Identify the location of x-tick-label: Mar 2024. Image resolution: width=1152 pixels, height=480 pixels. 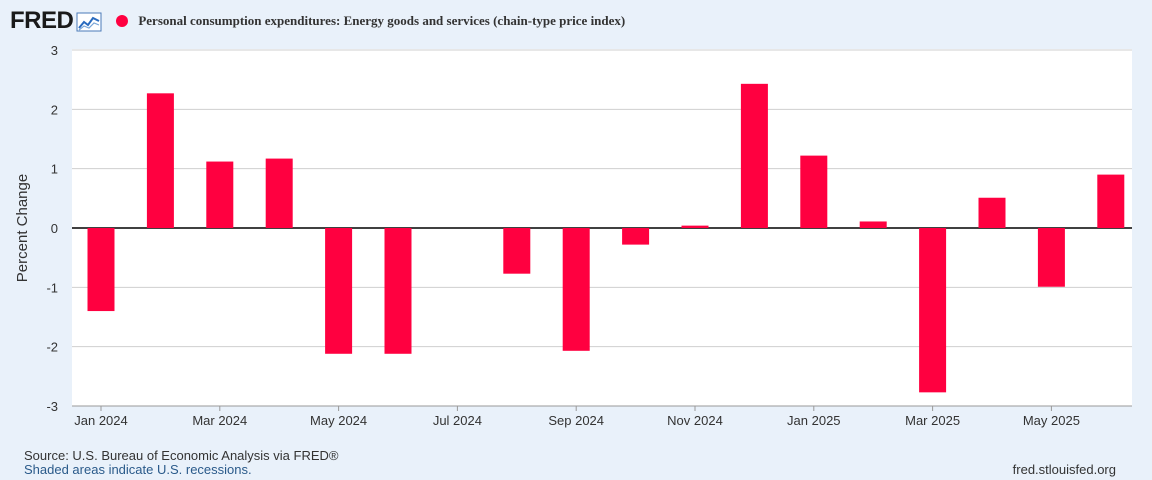
(219, 420).